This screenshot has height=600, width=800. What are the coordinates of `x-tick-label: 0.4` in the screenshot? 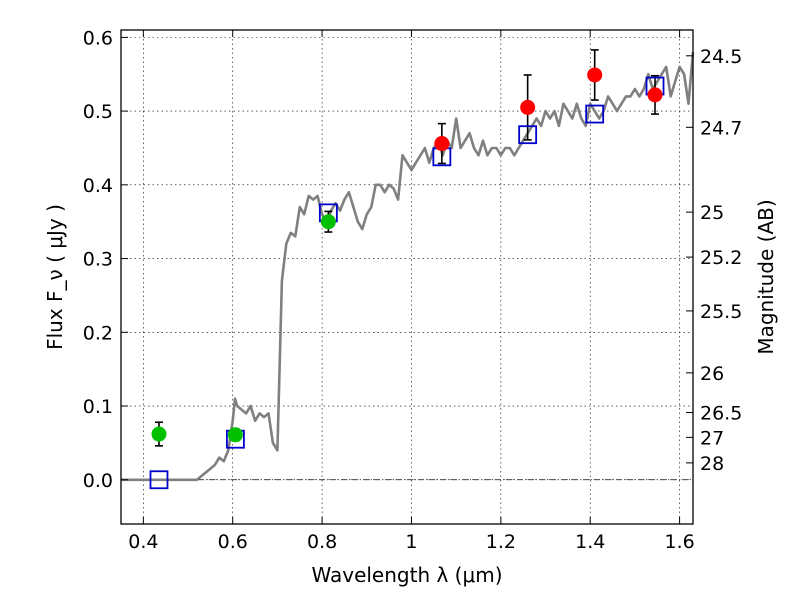 It's located at (143, 542).